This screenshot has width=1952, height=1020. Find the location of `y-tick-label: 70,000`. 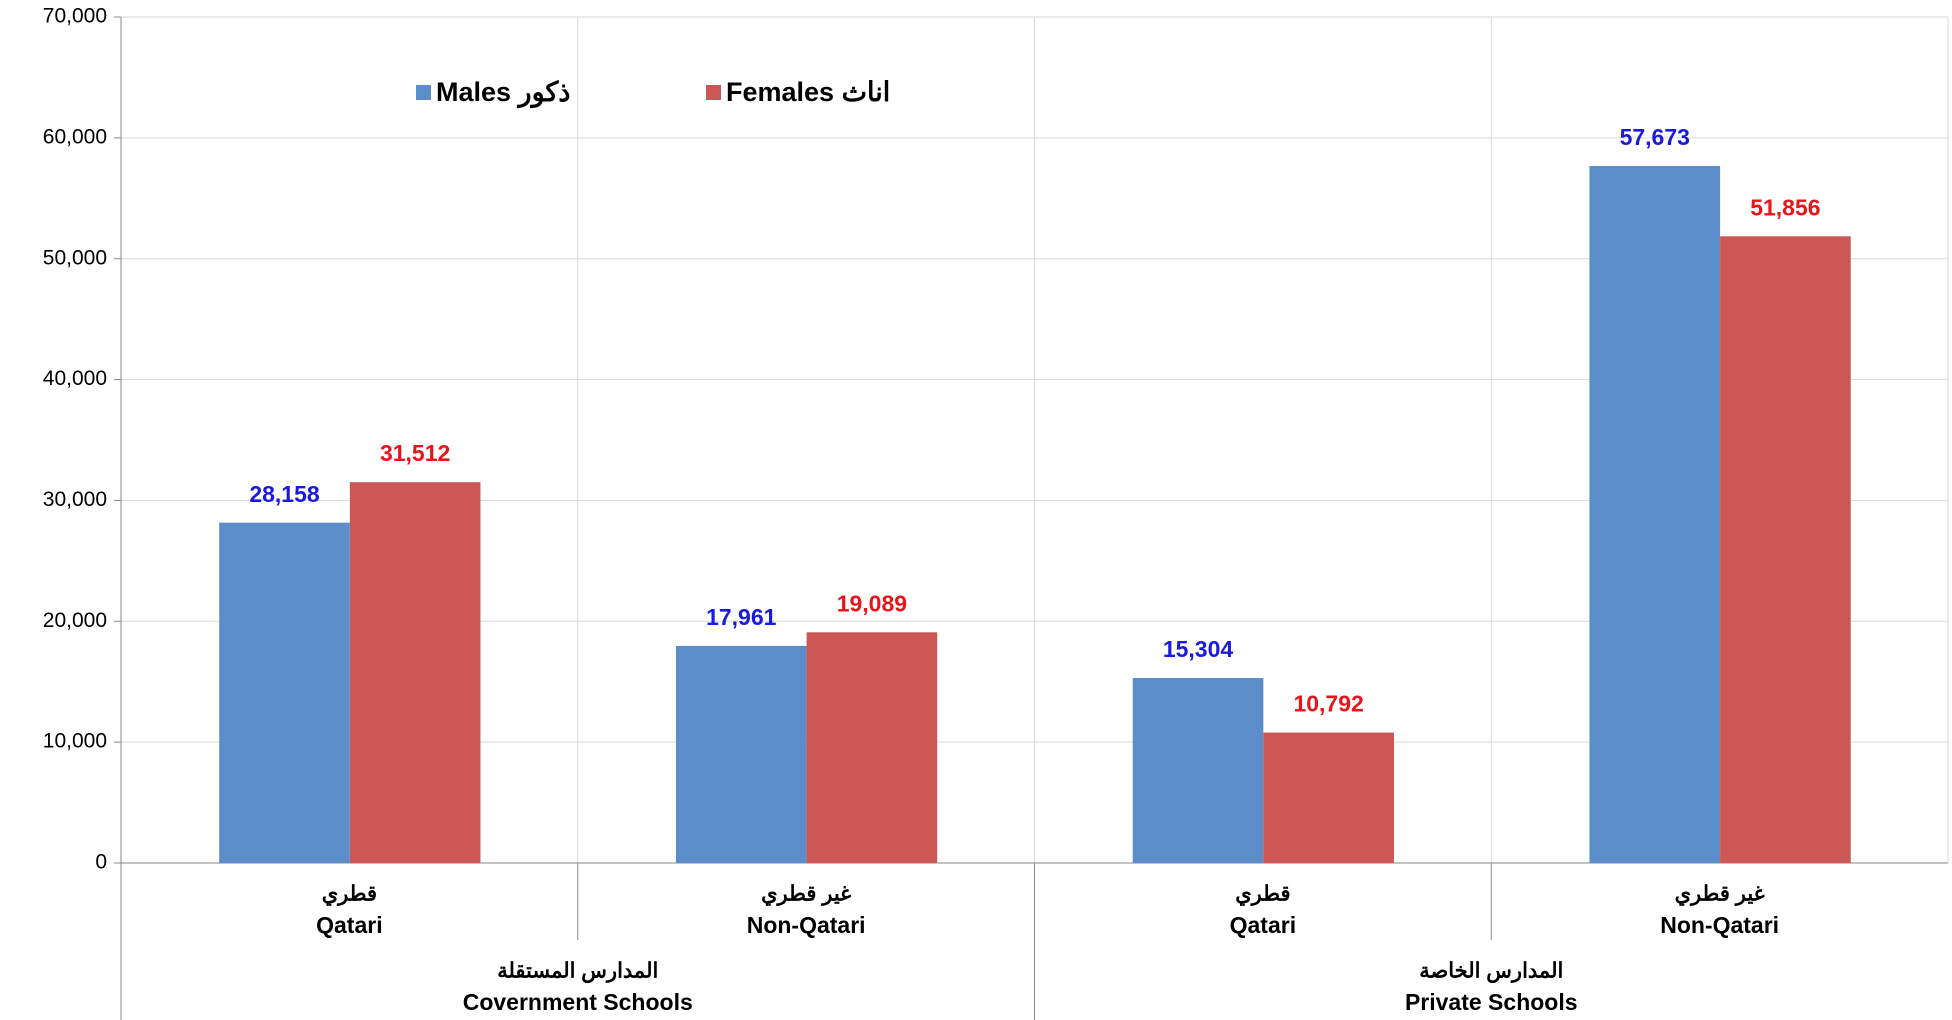

y-tick-label: 70,000 is located at coordinates (75, 16).